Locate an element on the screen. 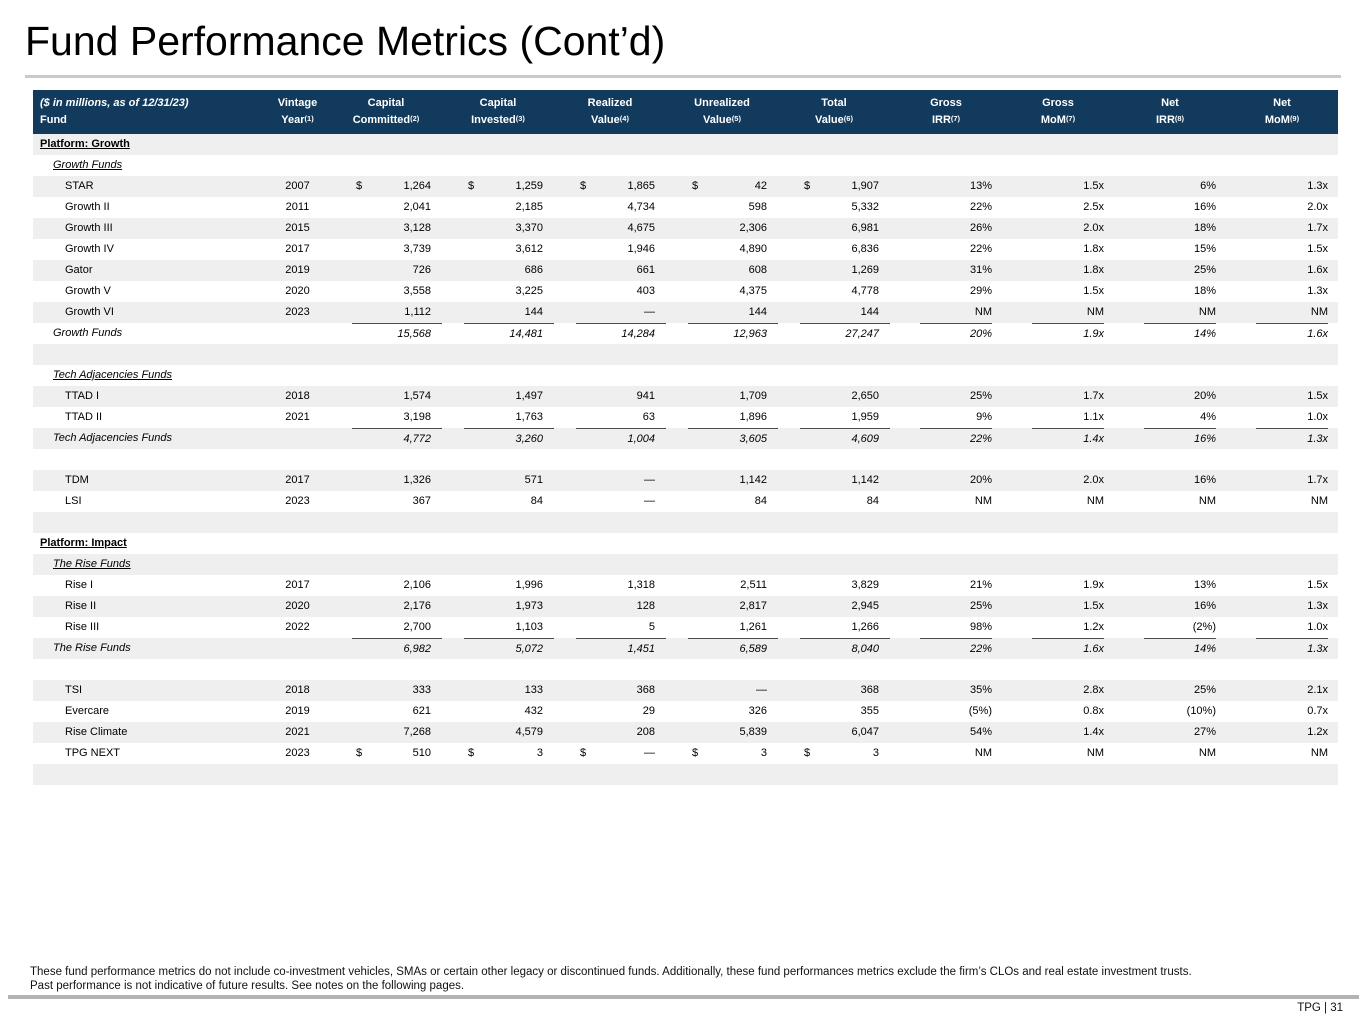 This screenshot has height=1024, width=1365. column-header-gross-irr: Gross IRR(7) is located at coordinates (946, 112).